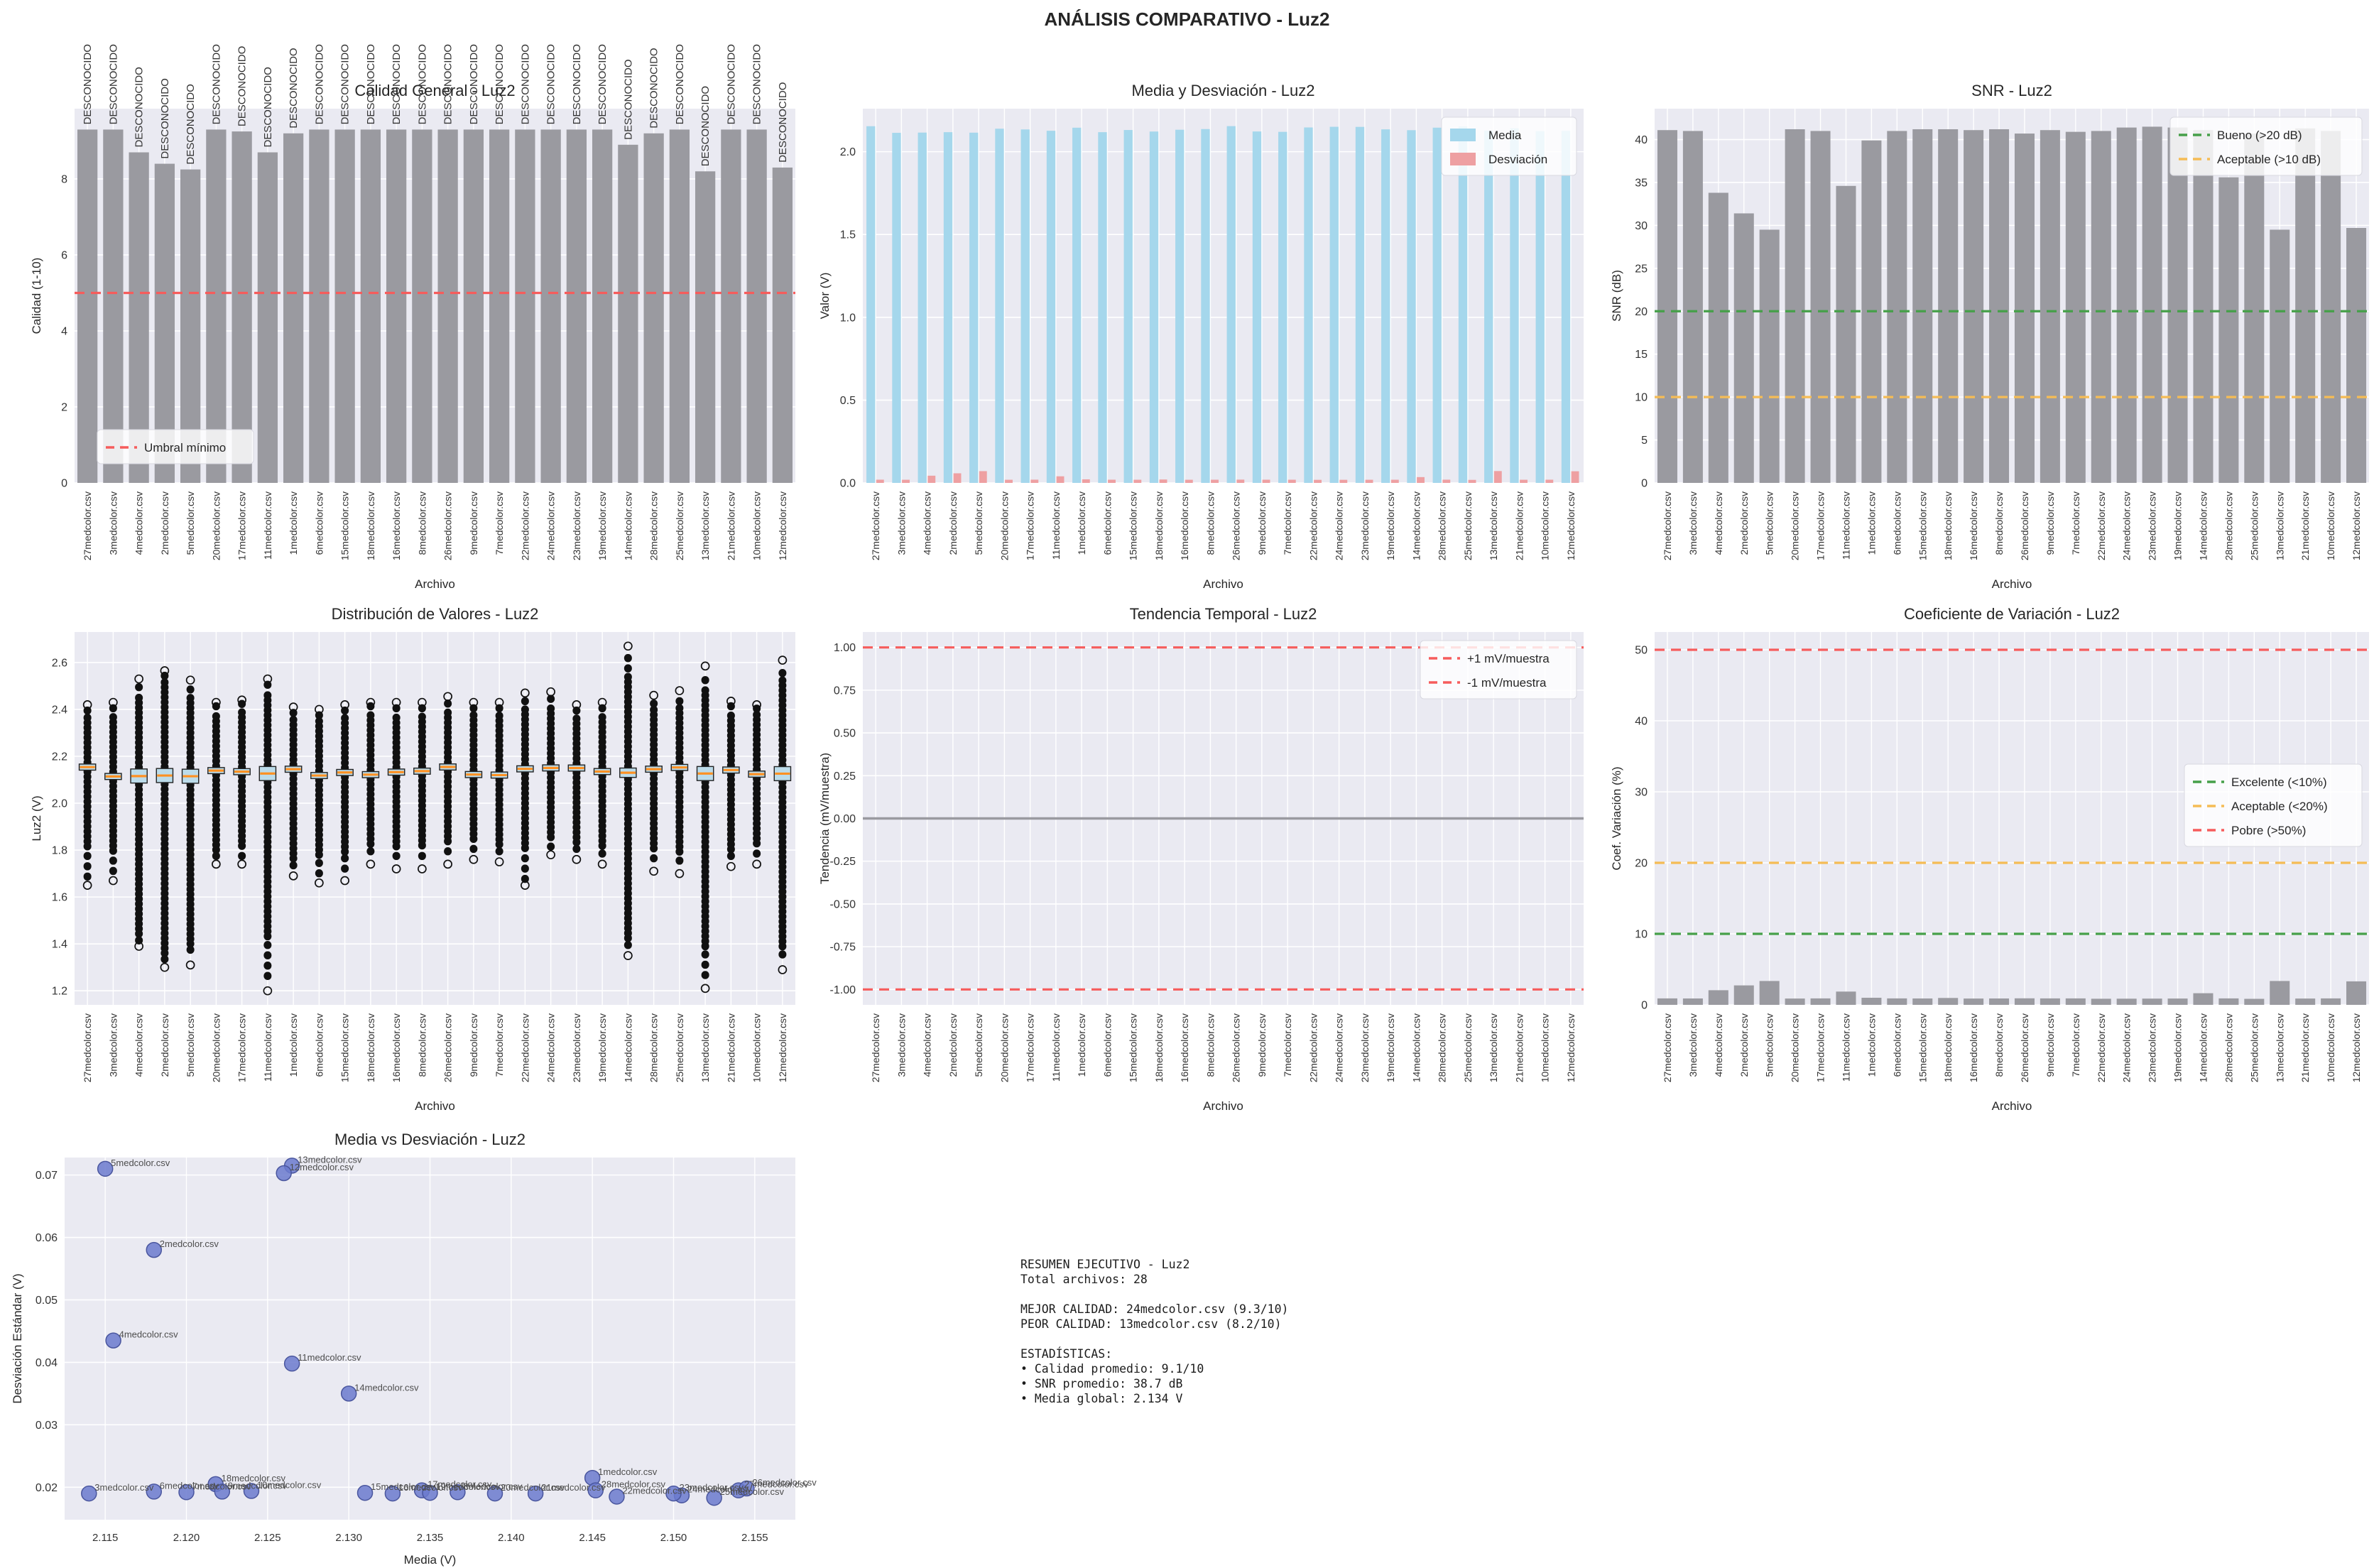 Image resolution: width=2374 pixels, height=1568 pixels. Describe the element at coordinates (1468, 1048) in the screenshot. I see `svg-text: 25medcolor.csv` at that location.